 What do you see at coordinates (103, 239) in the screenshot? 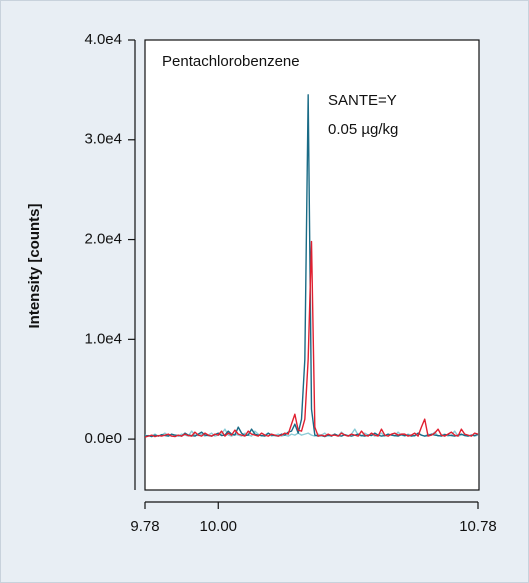
I see `y-tick-label: 2.0e4` at bounding box center [103, 239].